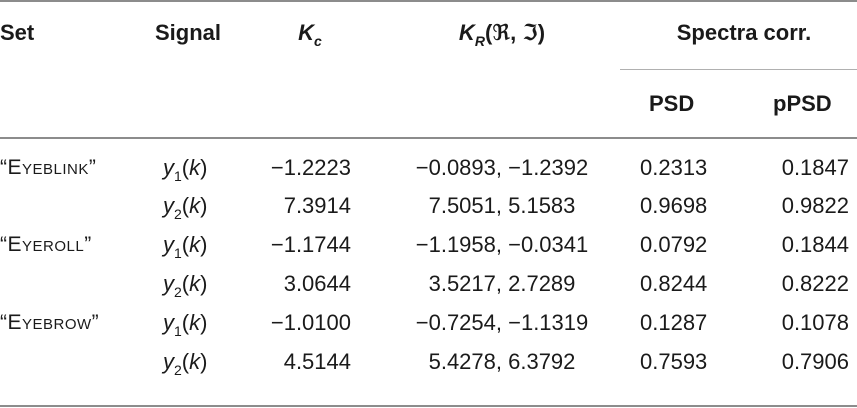  What do you see at coordinates (310, 244) in the screenshot?
I see `kc-value: −1.1744` at bounding box center [310, 244].